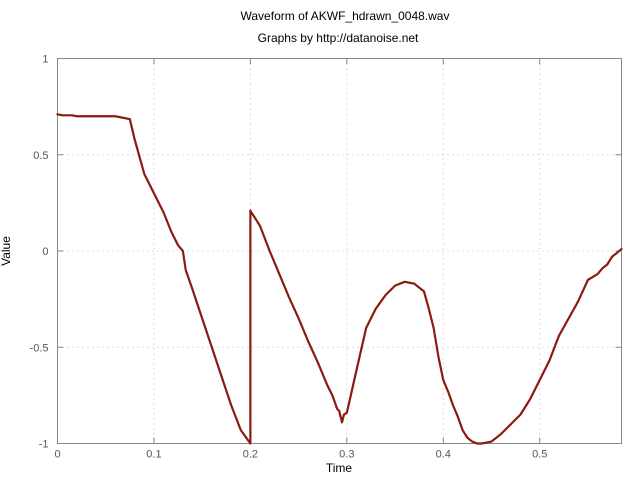  I want to click on x-tick-labels: 0 0.1 0.2 0.3 0.4 0.5, so click(300, 455).